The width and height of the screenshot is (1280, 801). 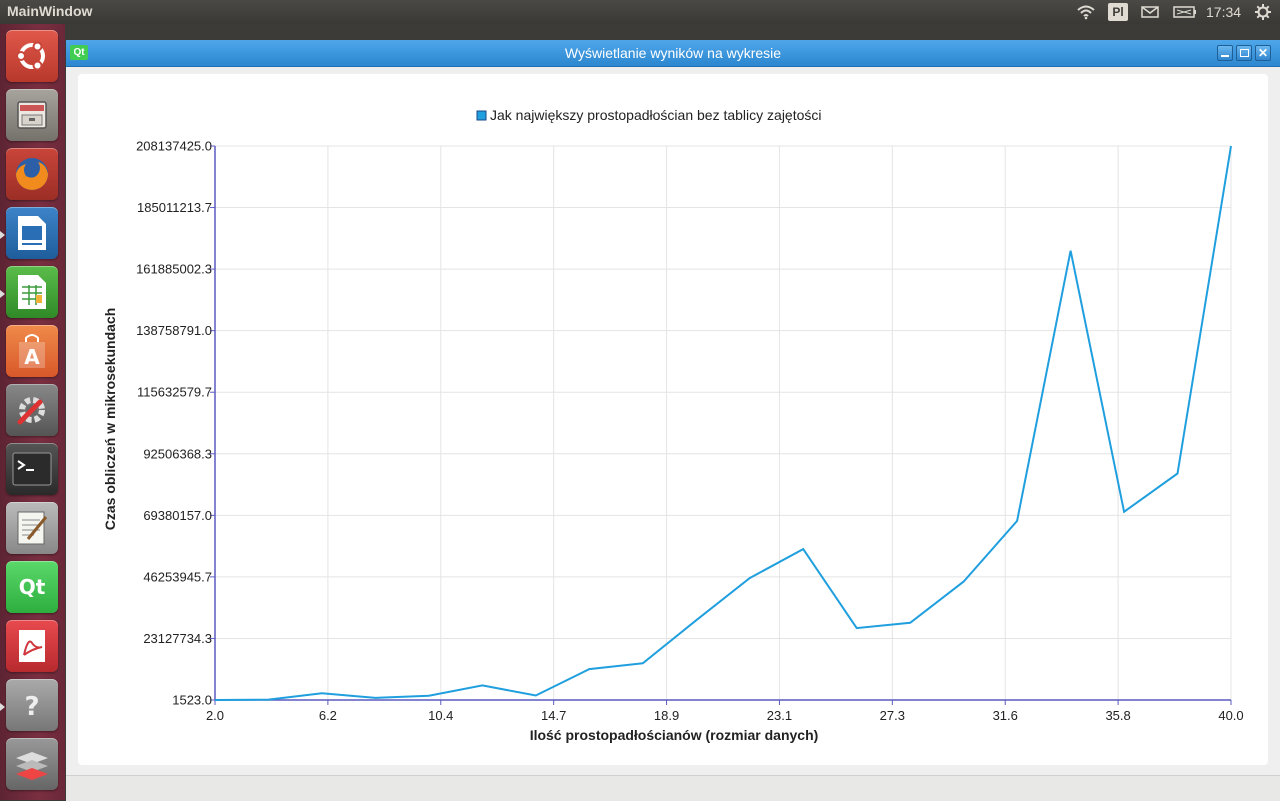 What do you see at coordinates (1150, 12) in the screenshot?
I see `mail-icon` at bounding box center [1150, 12].